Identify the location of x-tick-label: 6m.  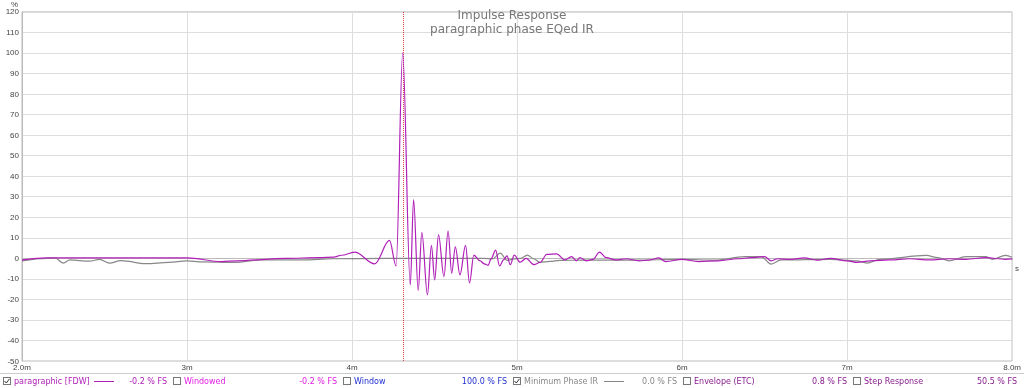
(682, 367).